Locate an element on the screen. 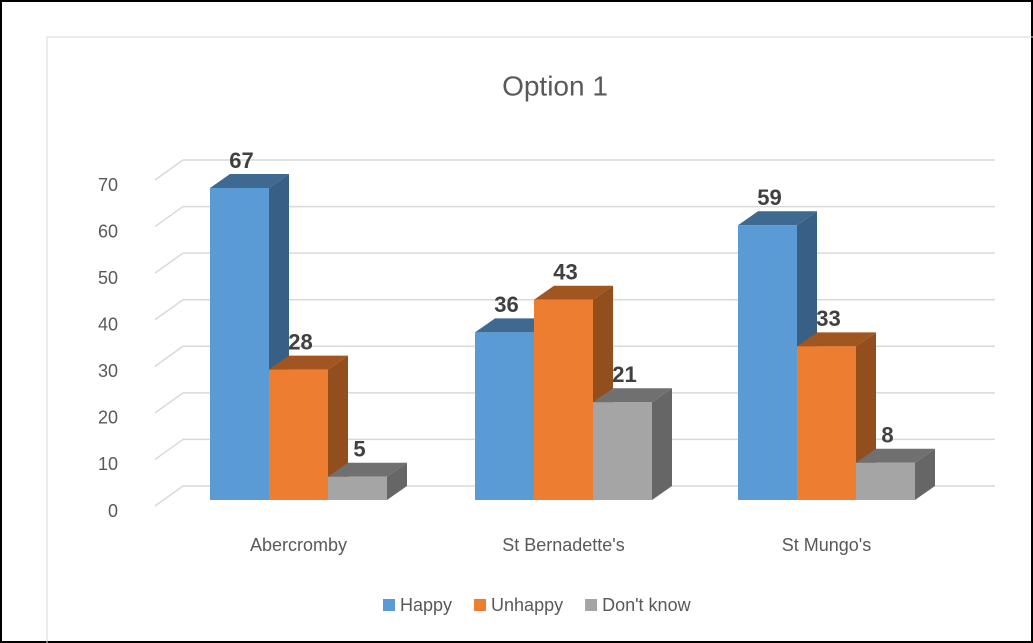 Image resolution: width=1033 pixels, height=643 pixels. data-label: 59 is located at coordinates (769, 197).